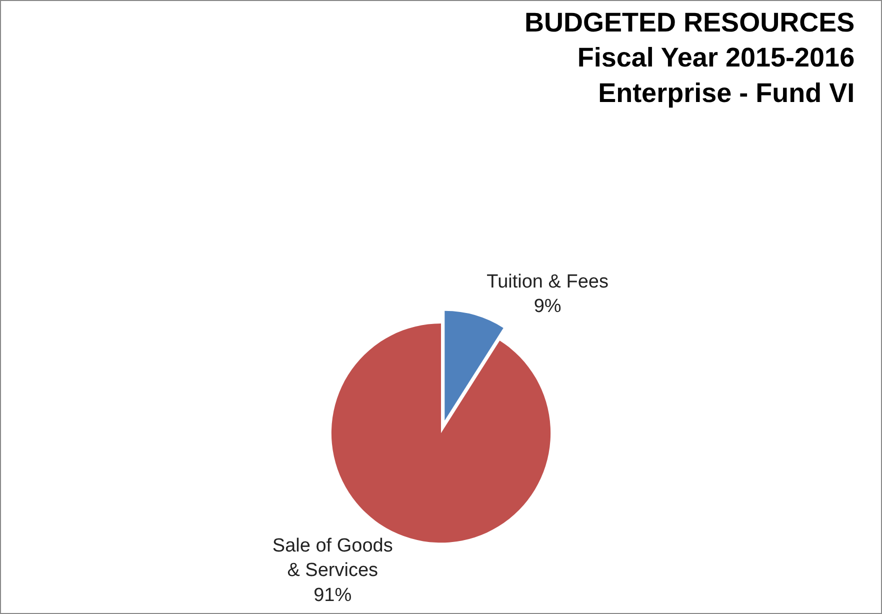 The width and height of the screenshot is (882, 614). Describe the element at coordinates (547, 281) in the screenshot. I see `slice-label: Tuition & Fees` at that location.